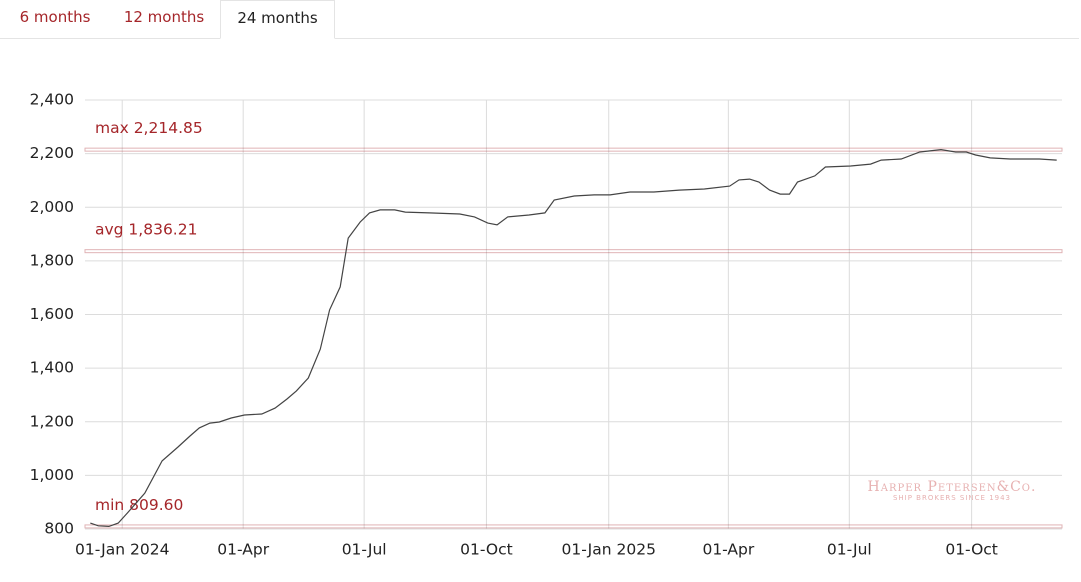 The height and width of the screenshot is (582, 1081). What do you see at coordinates (52, 207) in the screenshot?
I see `y-tick-label: 2,000` at bounding box center [52, 207].